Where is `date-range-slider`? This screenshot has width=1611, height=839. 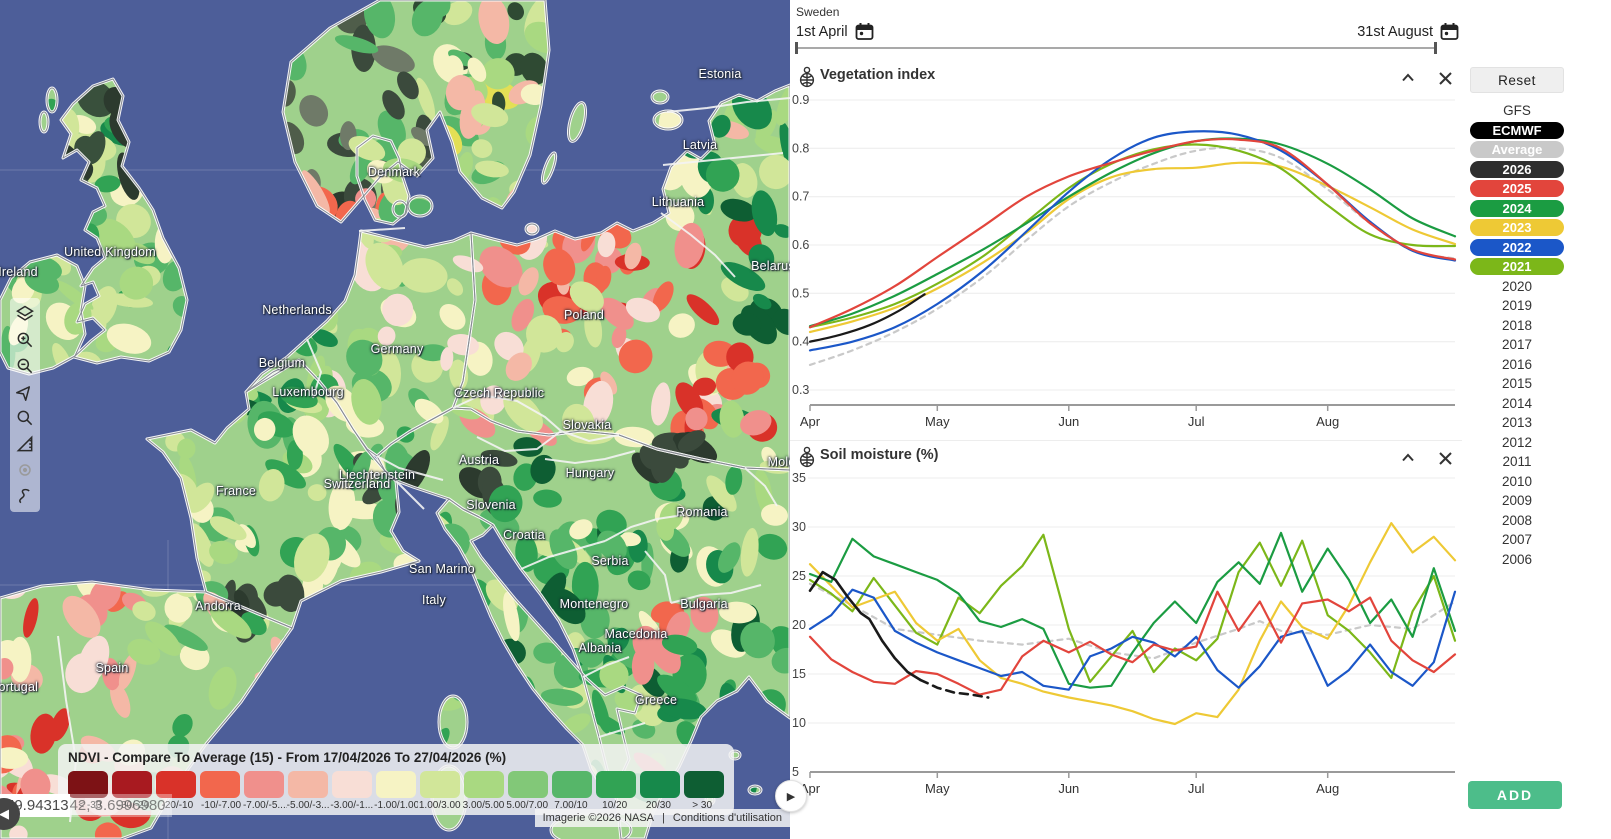 date-range-slider is located at coordinates (1116, 48).